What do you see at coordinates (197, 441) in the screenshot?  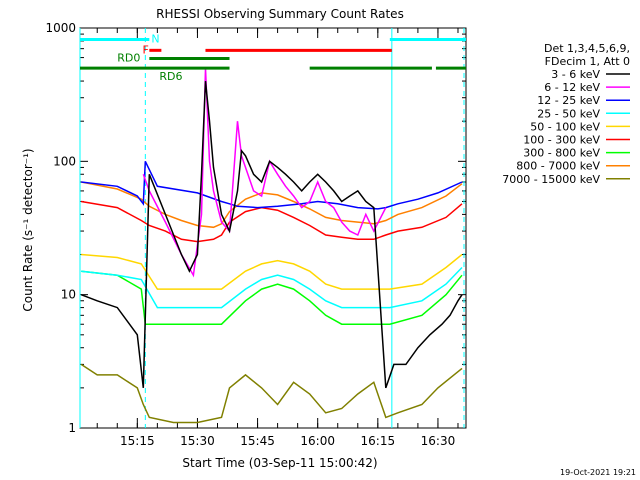 I see `x-tick-label: 15:30` at bounding box center [197, 441].